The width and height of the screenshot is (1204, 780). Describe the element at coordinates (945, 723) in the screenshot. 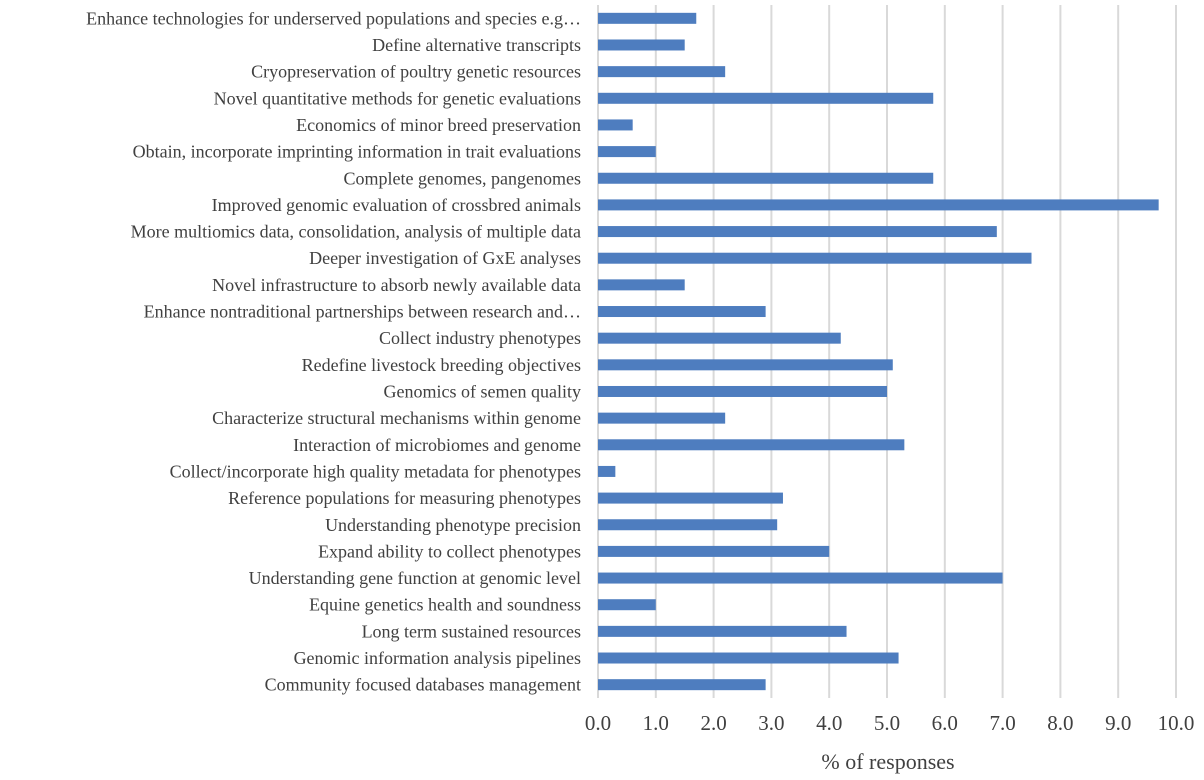

I see `x-tick-label: 6.0` at that location.